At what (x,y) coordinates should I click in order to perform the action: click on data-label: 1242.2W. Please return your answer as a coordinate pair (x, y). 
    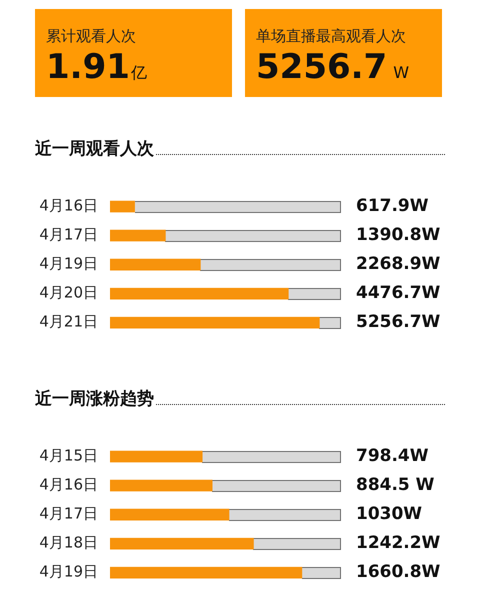
    Looking at the image, I should click on (398, 543).